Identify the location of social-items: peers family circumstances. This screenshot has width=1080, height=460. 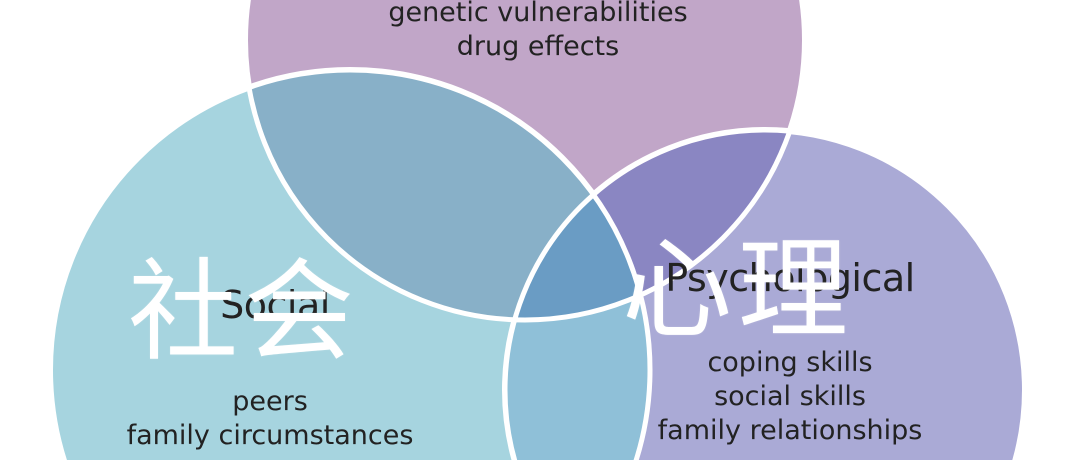
(270, 419).